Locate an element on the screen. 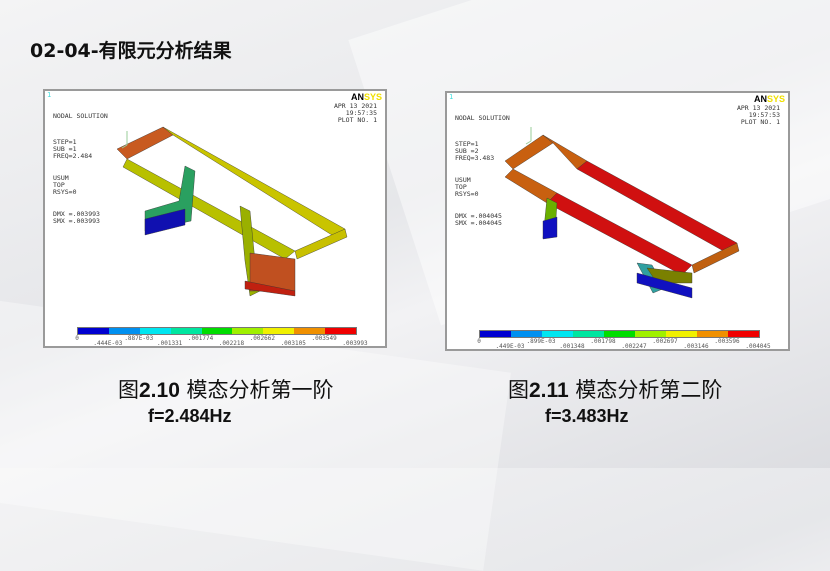  legend-label: .001774 is located at coordinates (200, 338).